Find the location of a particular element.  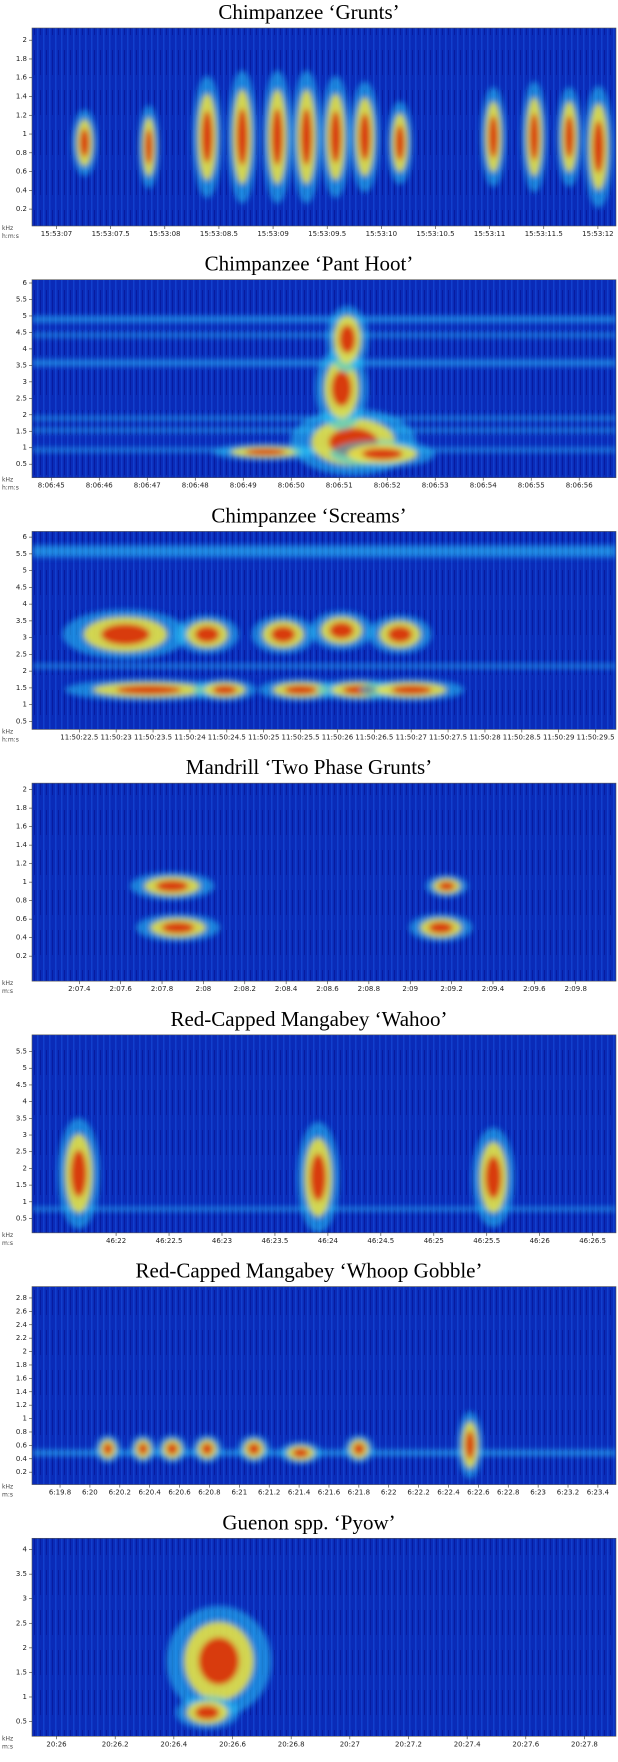

x-tick-label: 46:24 is located at coordinates (328, 1241).